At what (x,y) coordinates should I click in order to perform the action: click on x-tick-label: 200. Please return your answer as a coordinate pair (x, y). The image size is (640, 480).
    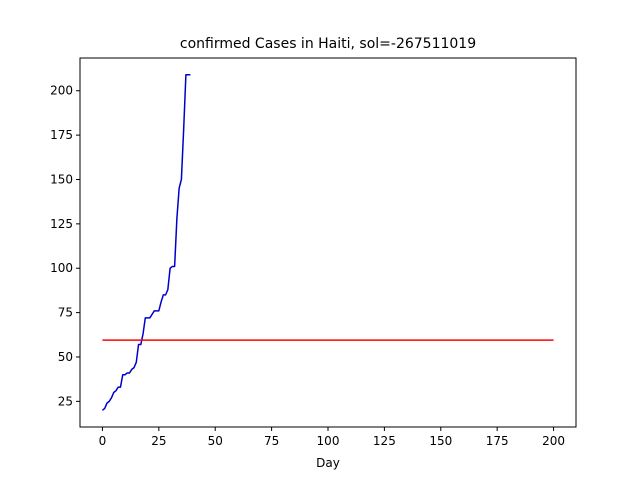
    Looking at the image, I should click on (553, 441).